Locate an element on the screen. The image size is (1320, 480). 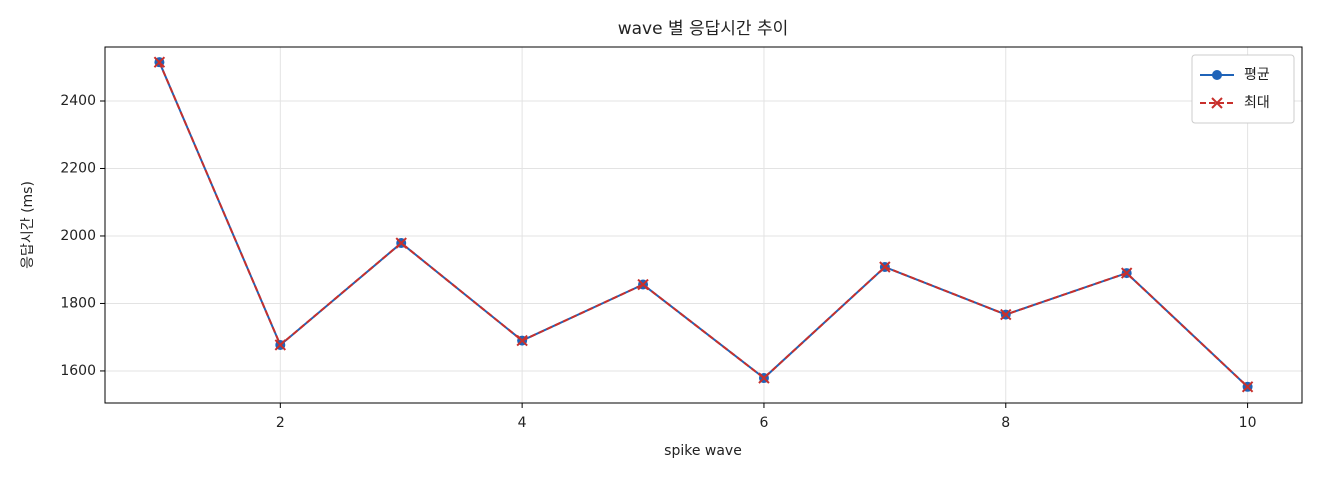
x-tick-label: 2 is located at coordinates (280, 423).